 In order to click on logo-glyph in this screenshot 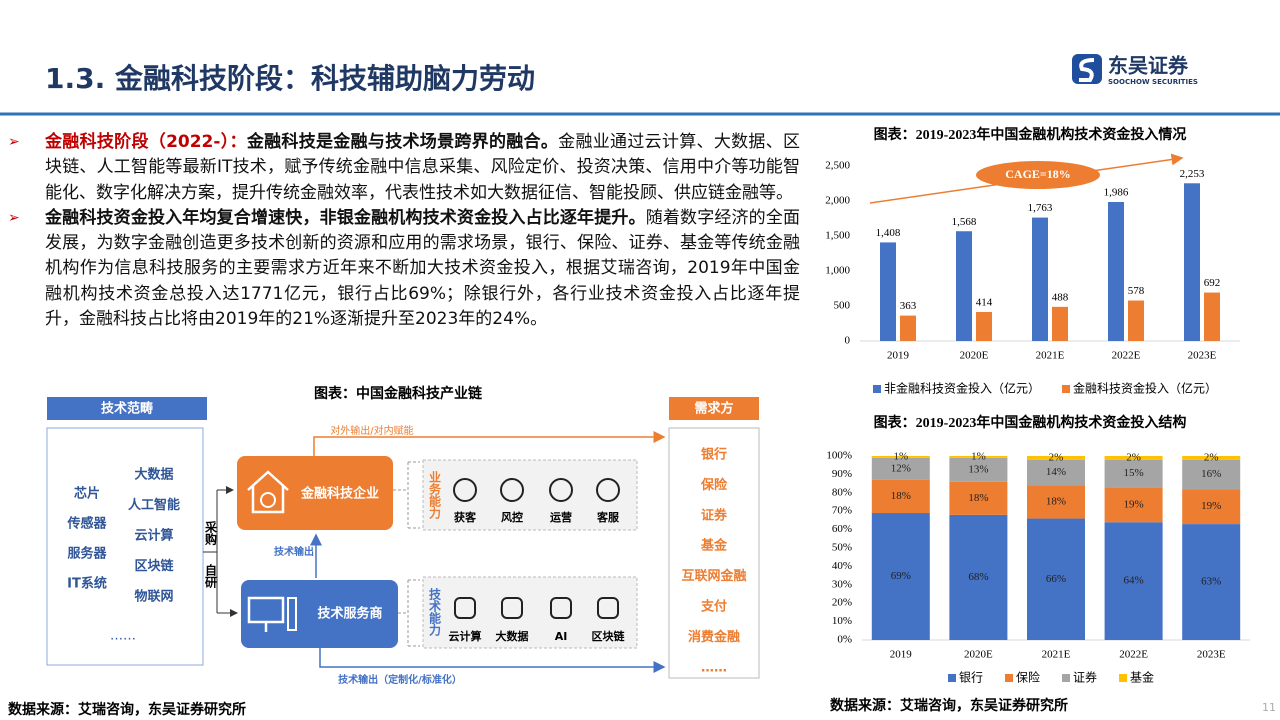, I will do `click(1087, 70)`.